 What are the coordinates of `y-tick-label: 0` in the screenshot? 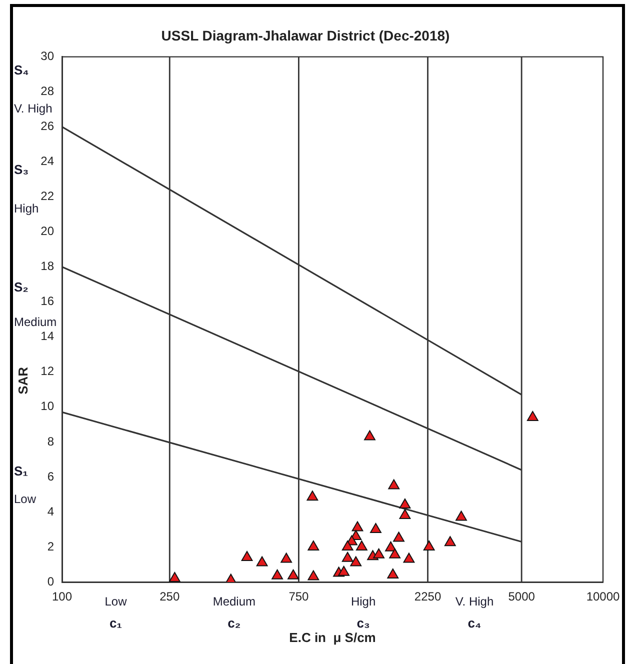 It's located at (50, 581).